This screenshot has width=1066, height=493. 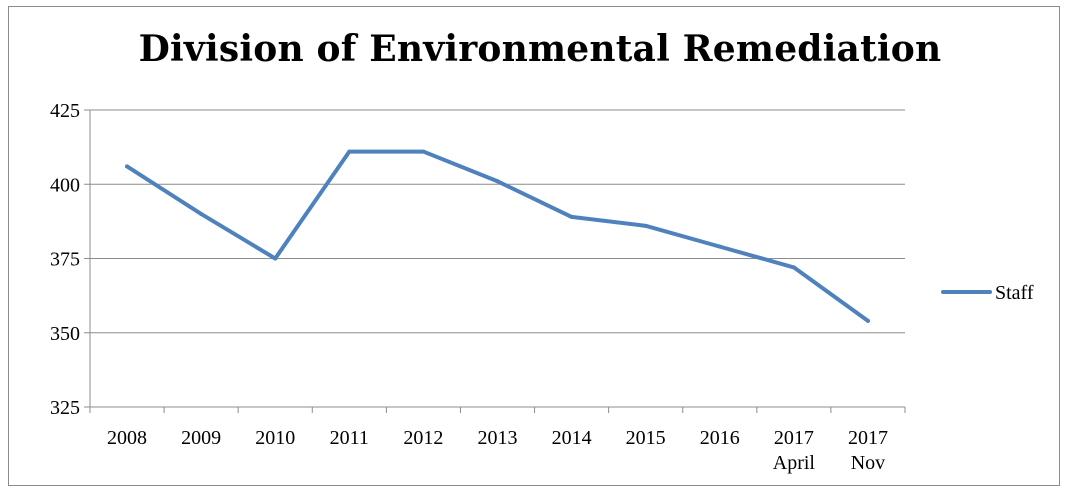 I want to click on y-tick-label: 375, so click(x=65, y=260).